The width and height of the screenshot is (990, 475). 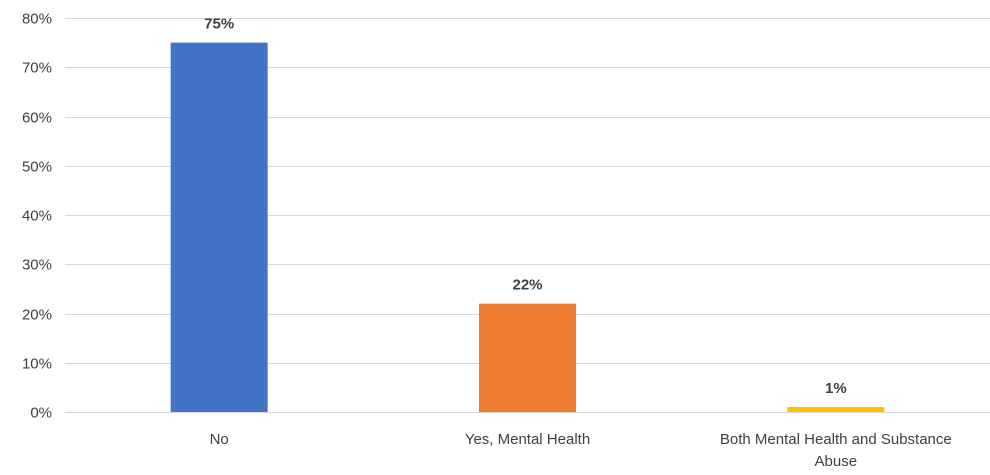 What do you see at coordinates (37, 19) in the screenshot?
I see `y-tick-label: 80%` at bounding box center [37, 19].